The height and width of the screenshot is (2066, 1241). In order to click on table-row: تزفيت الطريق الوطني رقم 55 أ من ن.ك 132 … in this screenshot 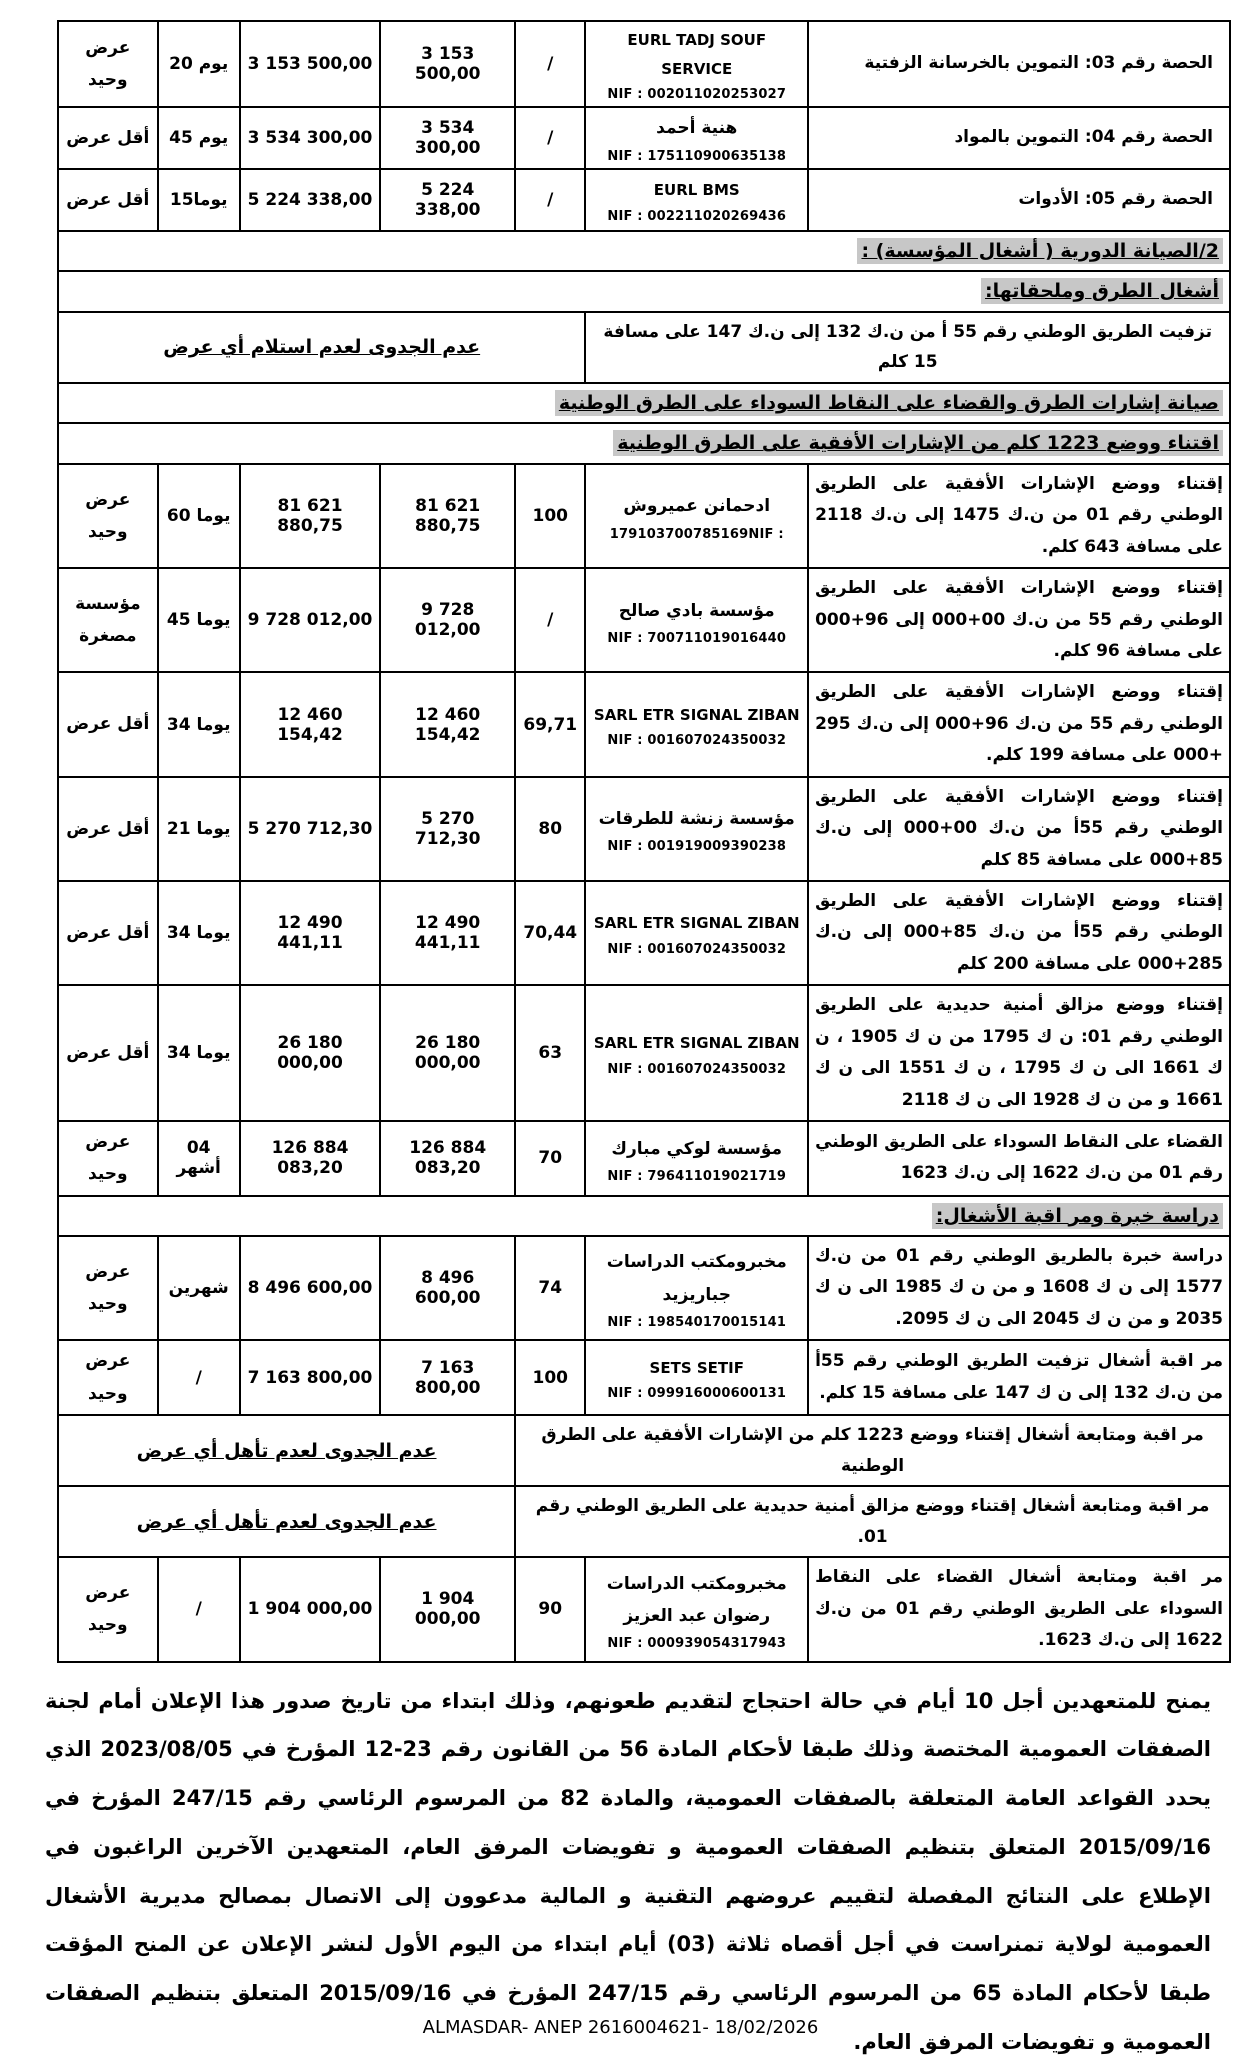, I will do `click(643, 347)`.